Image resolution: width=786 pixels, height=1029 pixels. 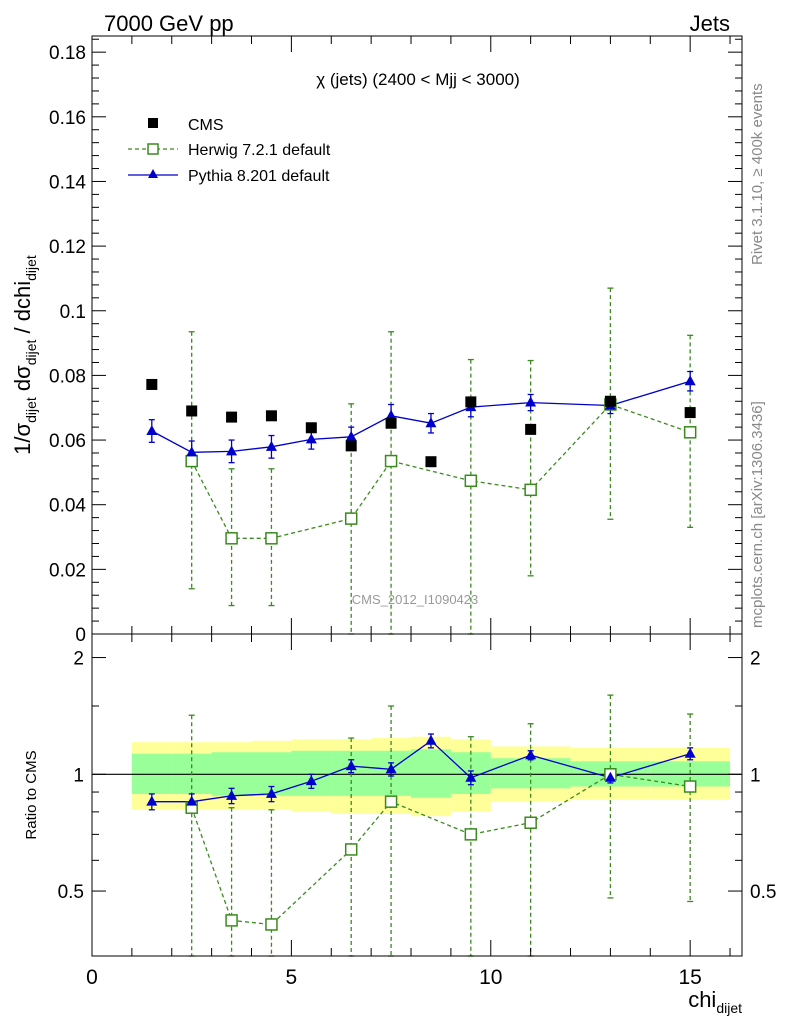 I want to click on x-label-sub: dijet, so click(x=729, y=1008).